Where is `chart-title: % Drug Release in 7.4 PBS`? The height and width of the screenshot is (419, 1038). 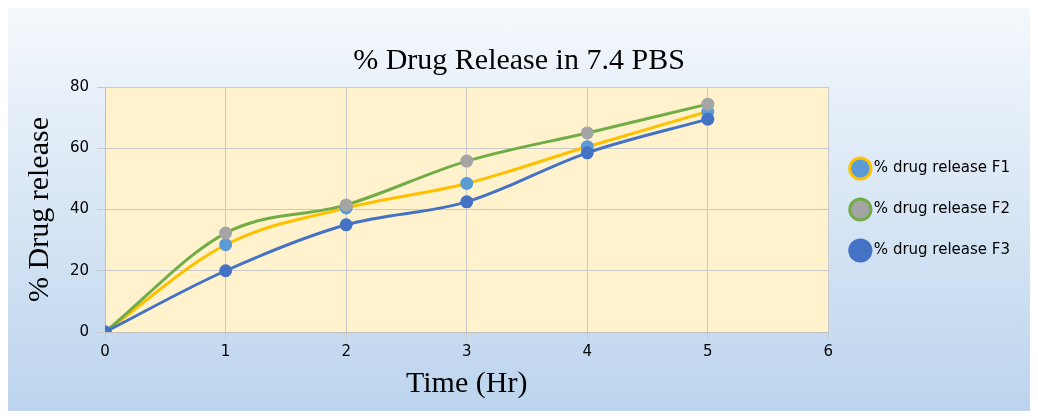 chart-title: % Drug Release in 7.4 PBS is located at coordinates (519, 58).